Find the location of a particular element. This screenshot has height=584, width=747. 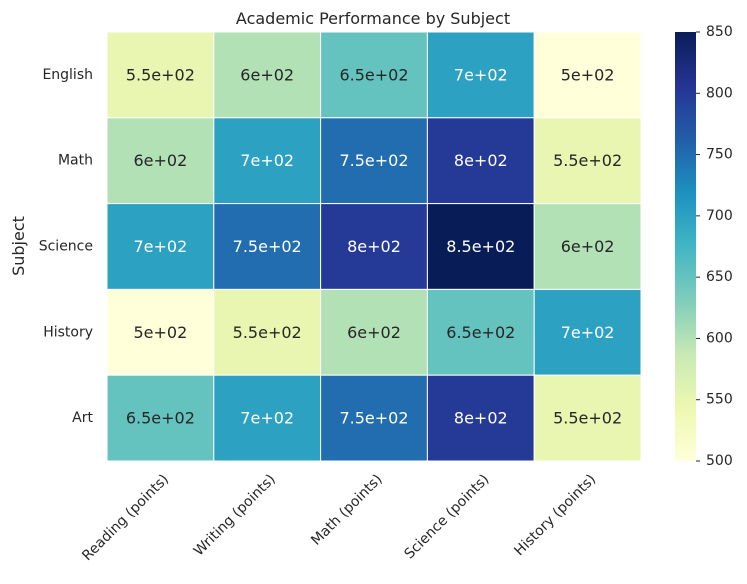

y-tick-label: History is located at coordinates (68, 332).